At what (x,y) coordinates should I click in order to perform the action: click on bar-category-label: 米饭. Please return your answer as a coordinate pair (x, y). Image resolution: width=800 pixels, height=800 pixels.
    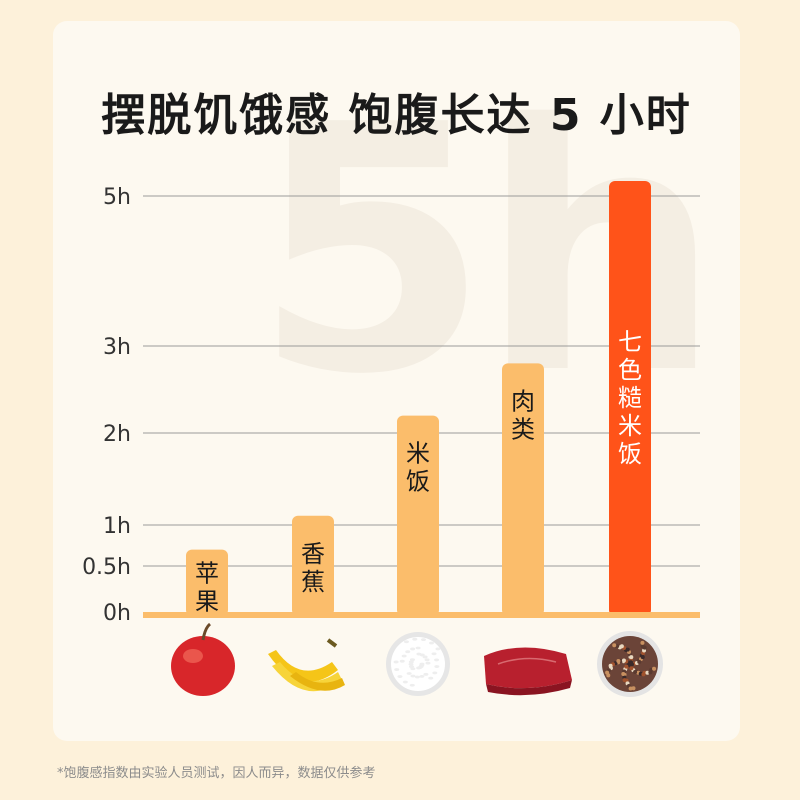
    Looking at the image, I should click on (418, 468).